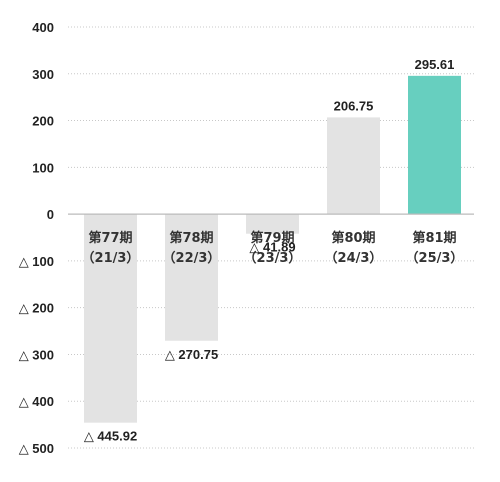  I want to click on y-tick-label: 300, so click(43, 74).